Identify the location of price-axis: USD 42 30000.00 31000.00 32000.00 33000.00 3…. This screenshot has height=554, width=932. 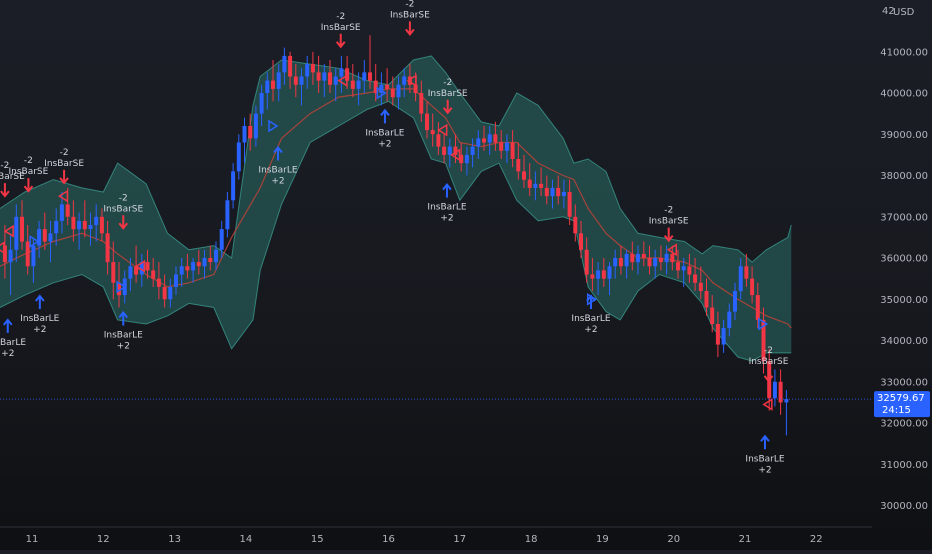
(902, 275).